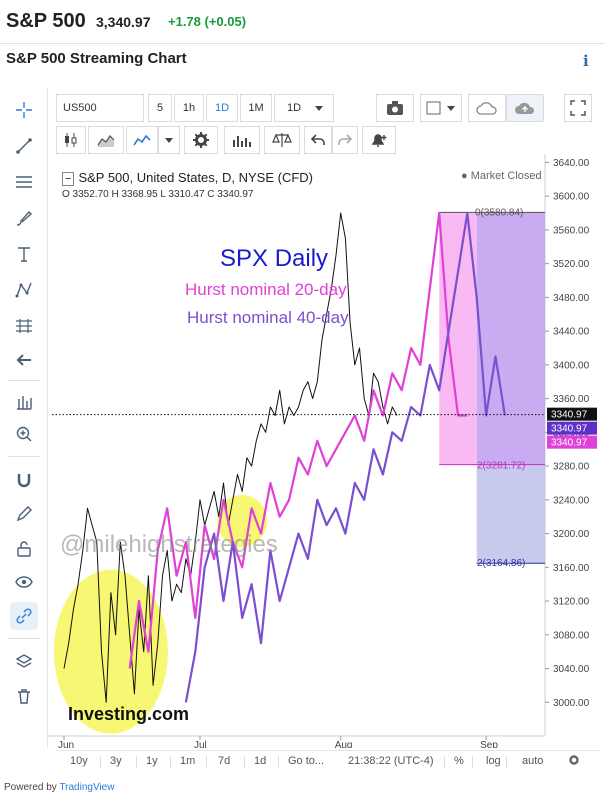  Describe the element at coordinates (493, 761) in the screenshot. I see `log-toggle: log` at that location.